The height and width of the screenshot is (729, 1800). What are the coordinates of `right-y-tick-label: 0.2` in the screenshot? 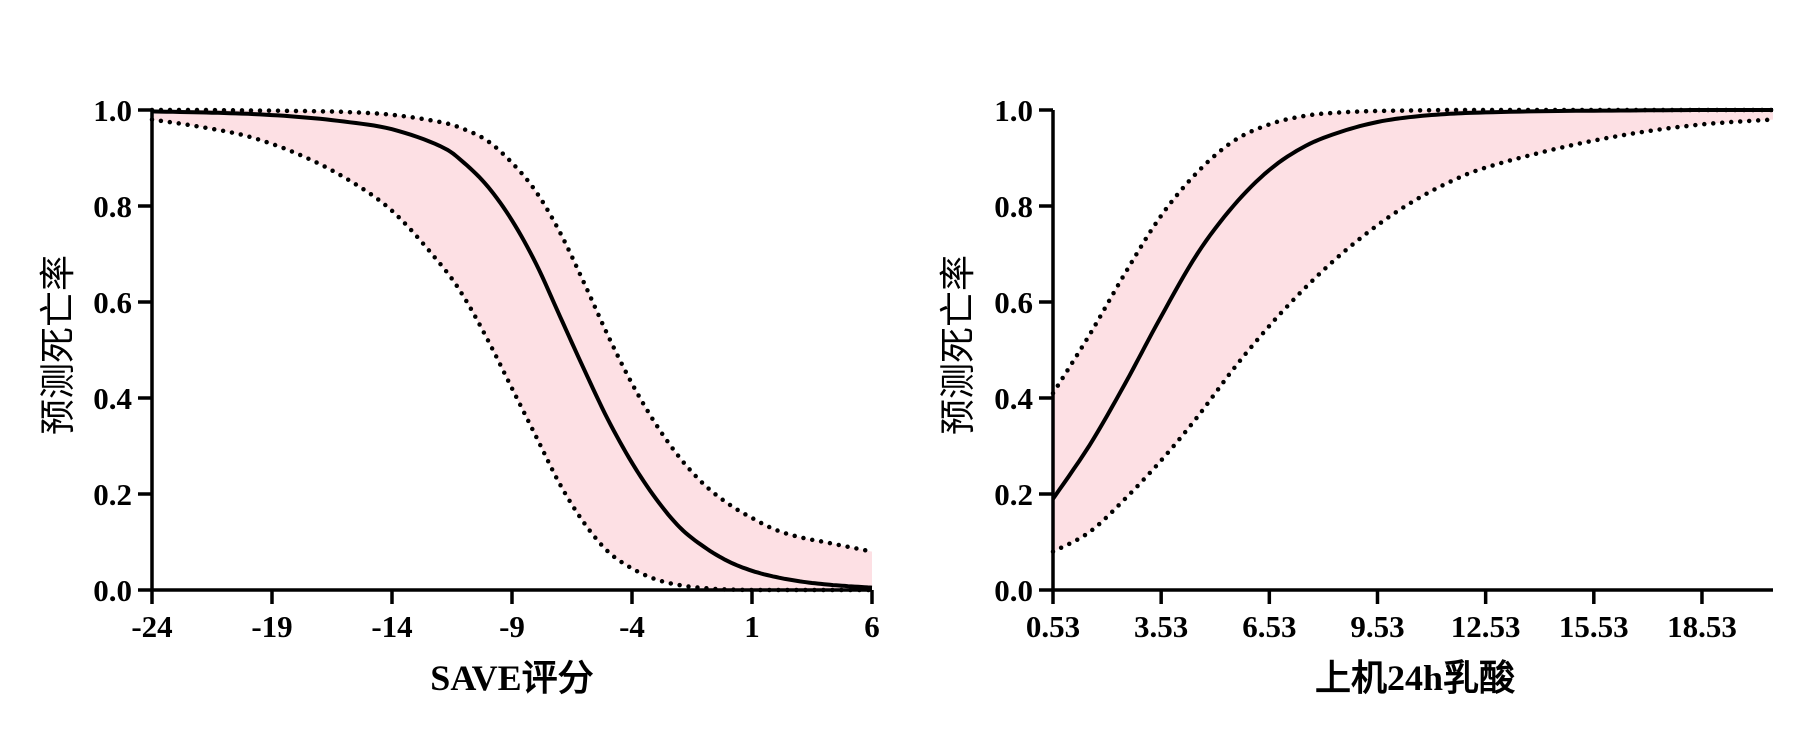 It's located at (1013, 494).